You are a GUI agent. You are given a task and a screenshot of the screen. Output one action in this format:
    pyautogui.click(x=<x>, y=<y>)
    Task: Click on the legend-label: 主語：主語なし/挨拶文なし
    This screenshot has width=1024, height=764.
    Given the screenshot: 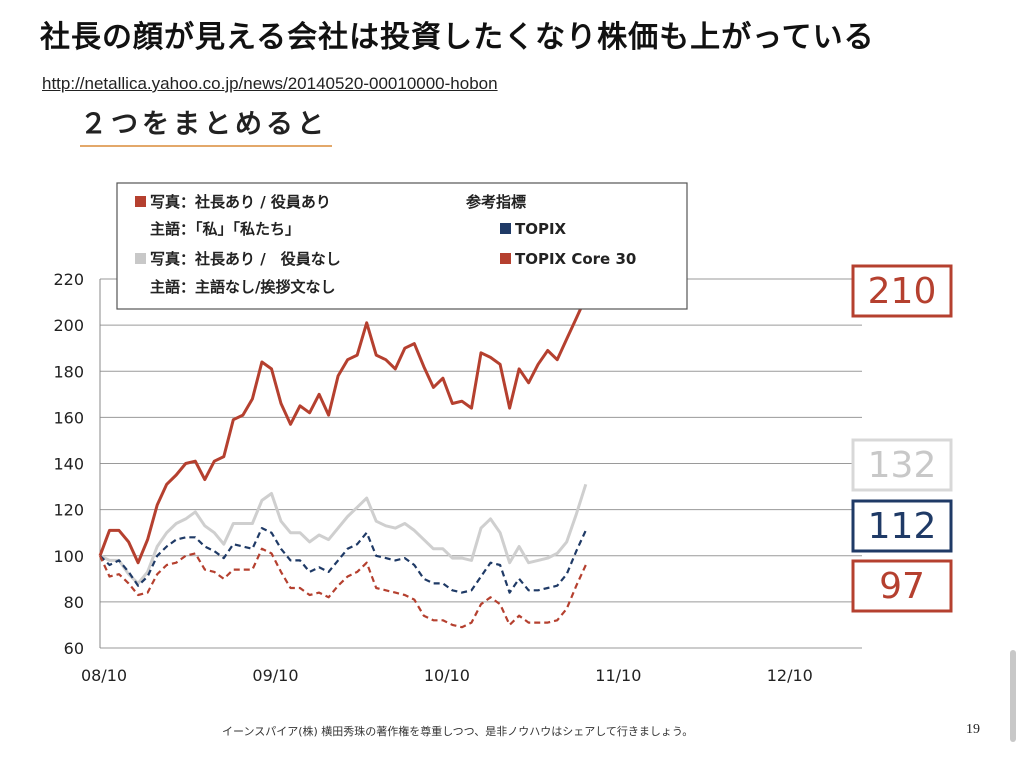 What is the action you would take?
    pyautogui.click(x=242, y=287)
    